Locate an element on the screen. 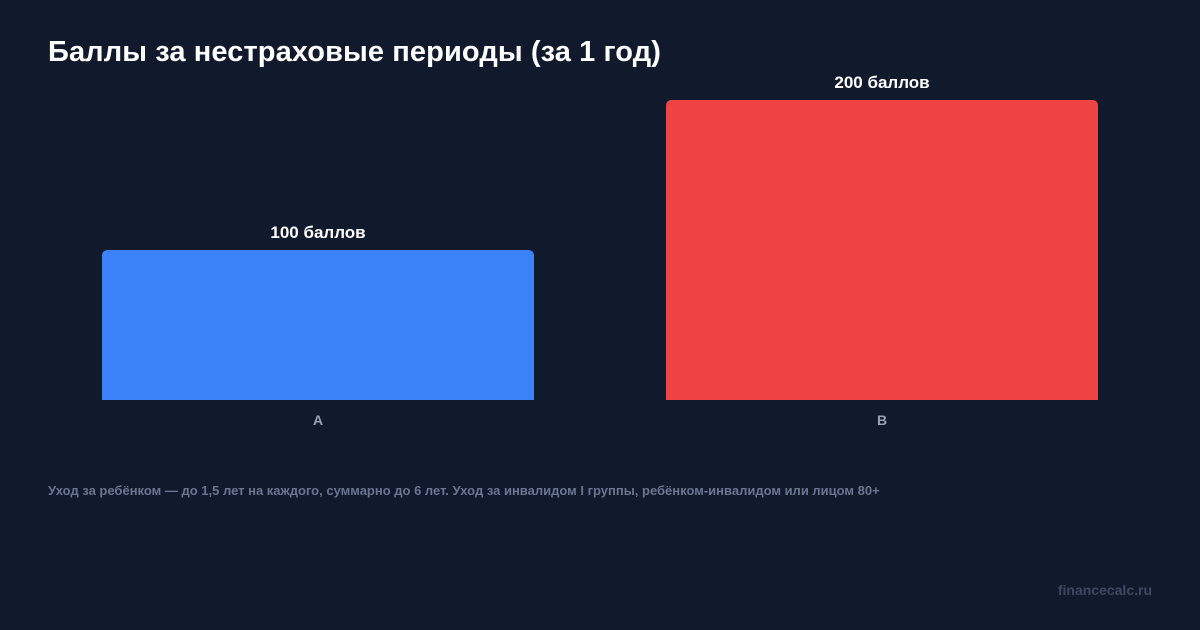 Image resolution: width=1200 pixels, height=630 pixels. chart-title: Баллы за нестраховые периоды (за 1 год) is located at coordinates (354, 52).